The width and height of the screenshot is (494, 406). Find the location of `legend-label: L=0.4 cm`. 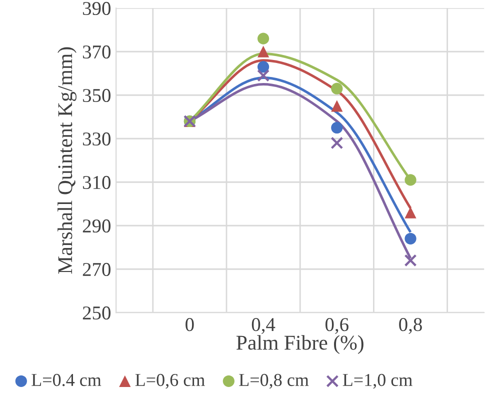

legend-label: L=0.4 cm is located at coordinates (67, 380).